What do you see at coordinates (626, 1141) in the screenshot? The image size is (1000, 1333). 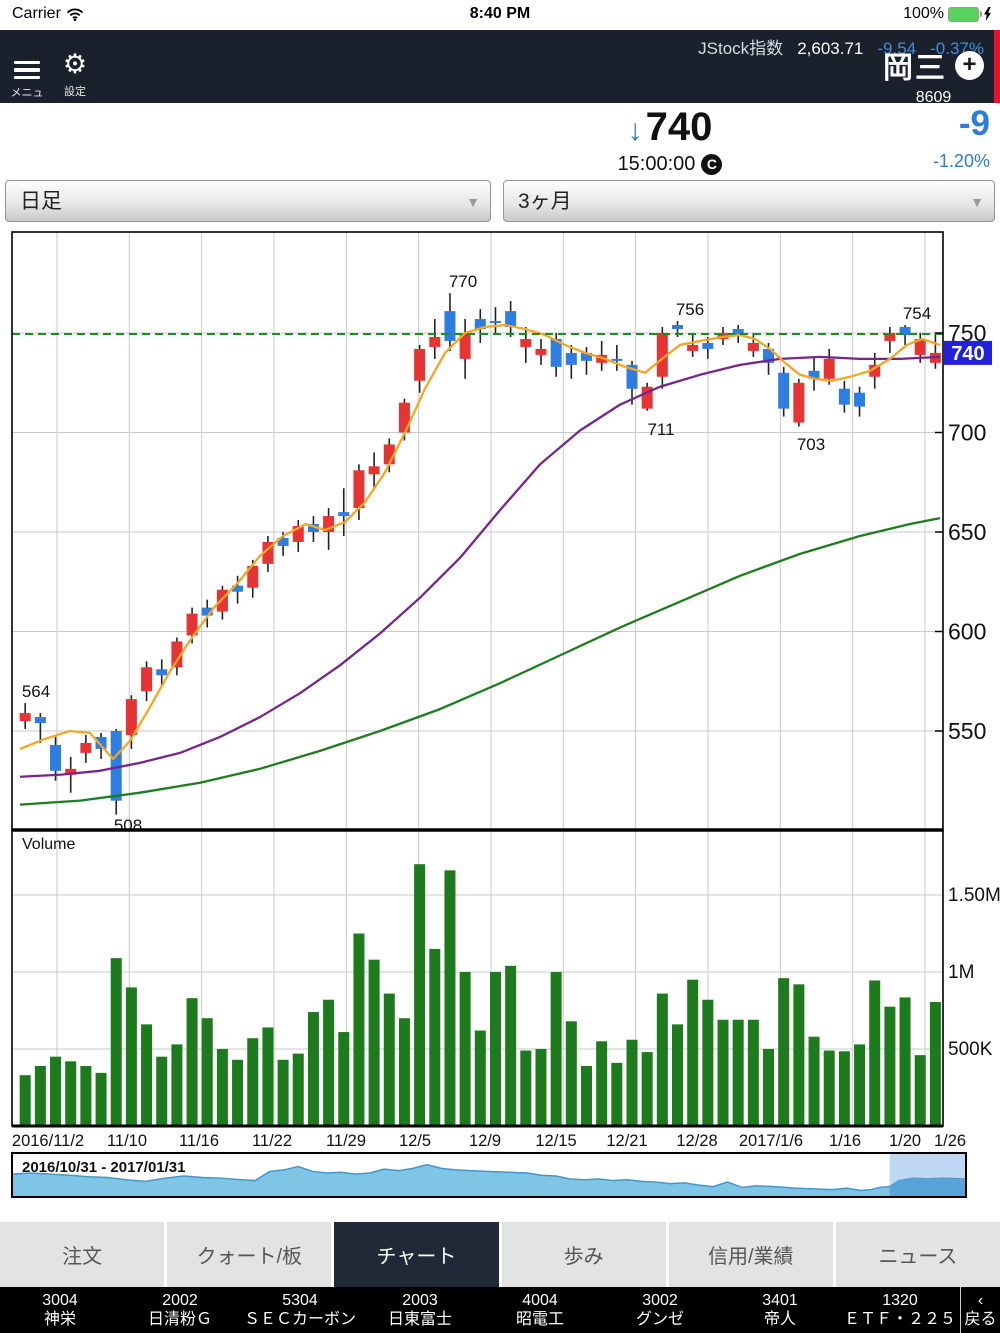 I see `svg-text: 12/21` at bounding box center [626, 1141].